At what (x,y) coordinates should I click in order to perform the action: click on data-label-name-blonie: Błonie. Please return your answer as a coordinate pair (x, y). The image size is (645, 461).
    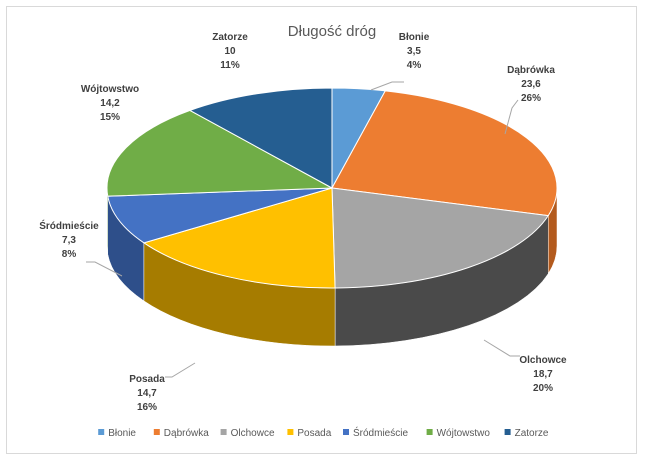
    Looking at the image, I should click on (414, 37).